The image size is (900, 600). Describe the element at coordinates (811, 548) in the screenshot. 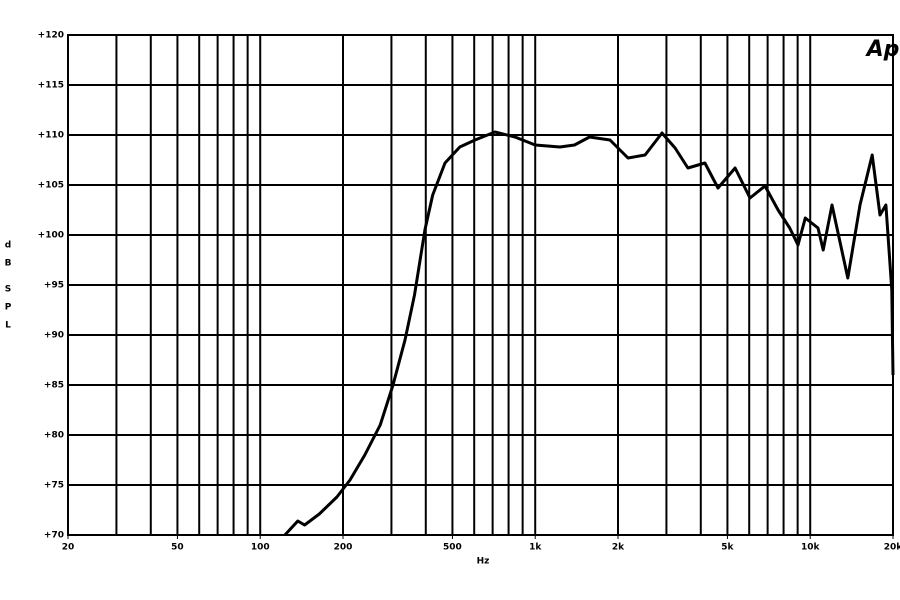

I see `x-tick-label: 10k` at that location.